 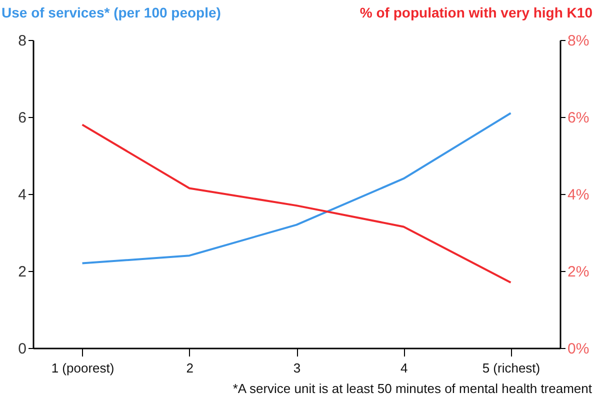 I want to click on y-tick-label: 4, so click(x=22, y=195).